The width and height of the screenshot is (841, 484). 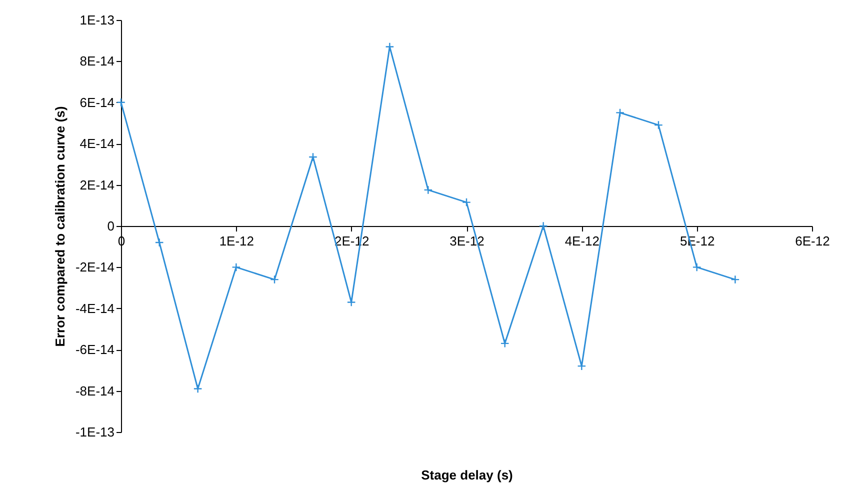 What do you see at coordinates (97, 102) in the screenshot?
I see `y-tick-label: 6E-14` at bounding box center [97, 102].